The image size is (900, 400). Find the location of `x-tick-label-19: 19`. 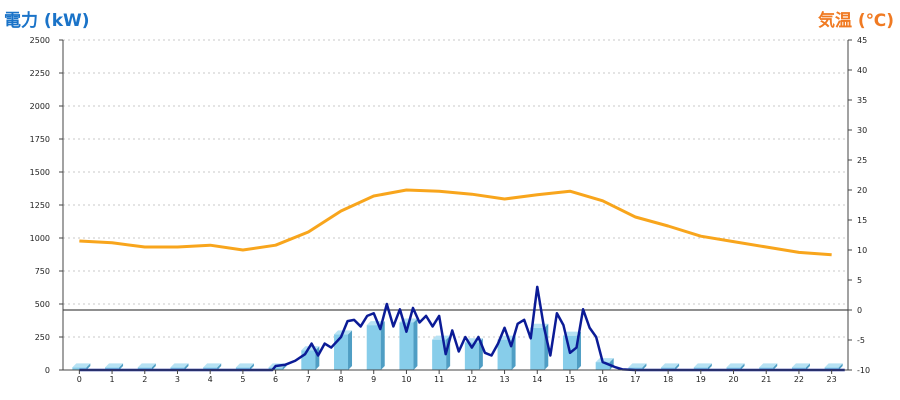

x-tick-label-19: 19 is located at coordinates (701, 379).